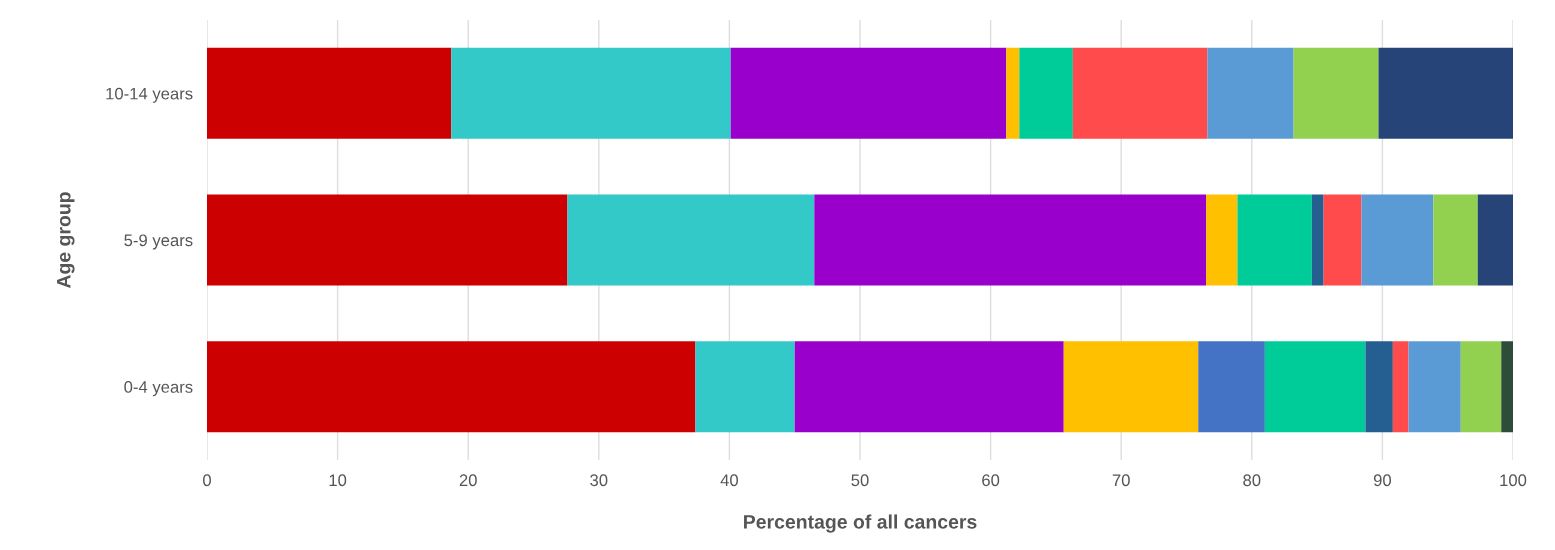  Describe the element at coordinates (158, 242) in the screenshot. I see `y-tick-label: 5-9 years` at that location.